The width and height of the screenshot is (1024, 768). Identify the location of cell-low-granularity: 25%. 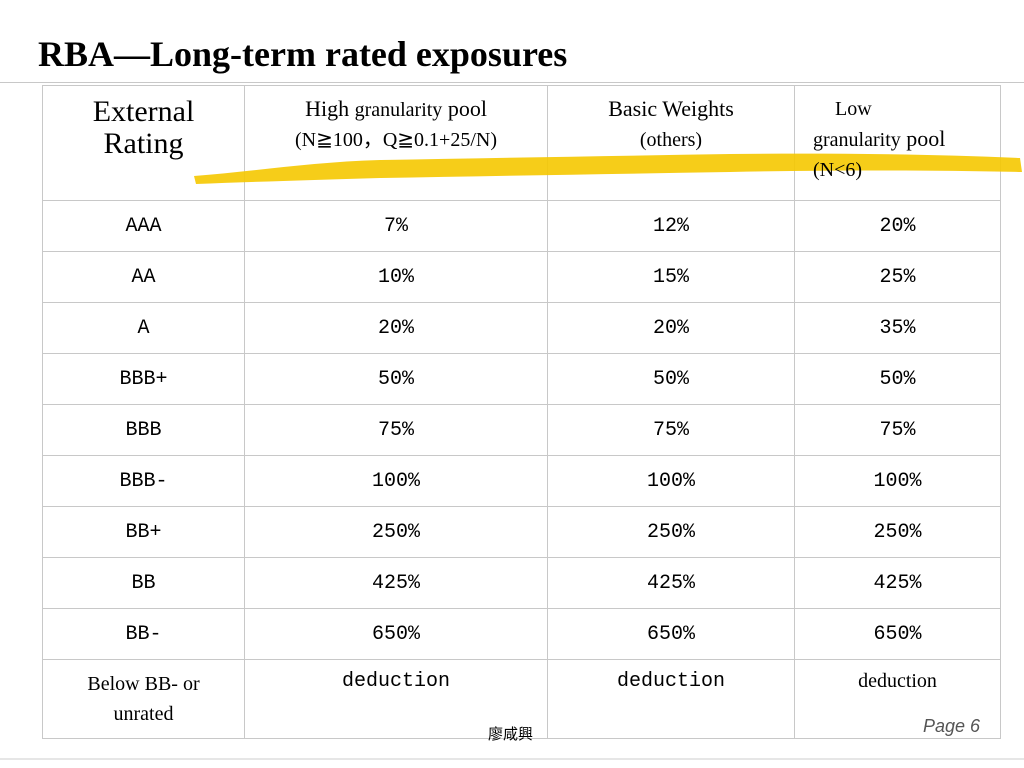
(897, 277).